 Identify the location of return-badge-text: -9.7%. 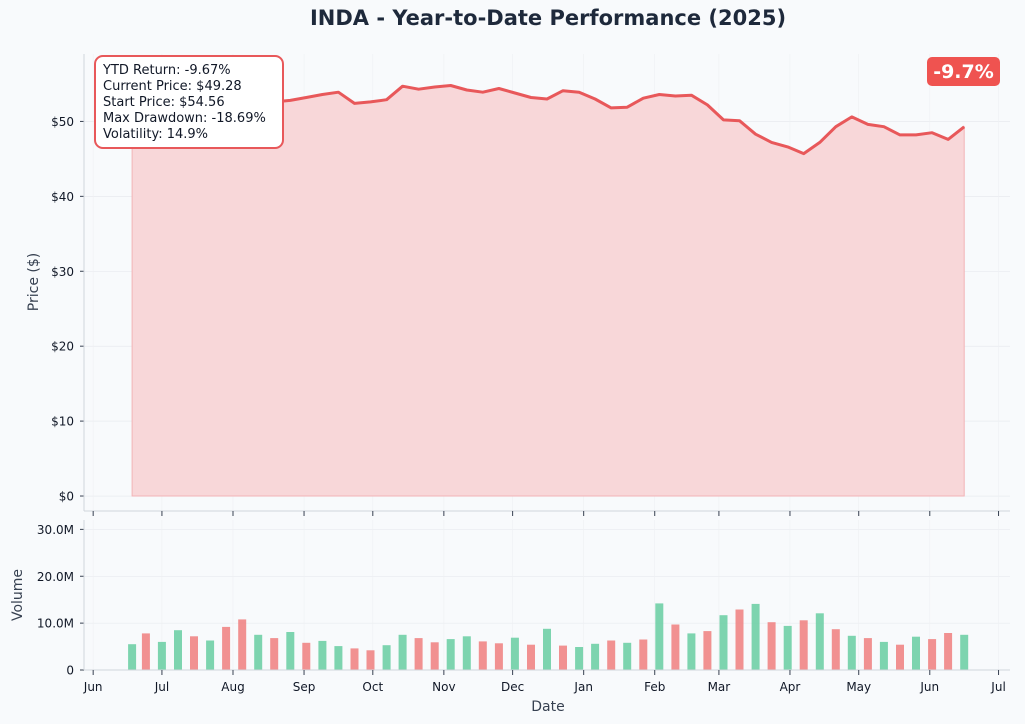
(963, 72).